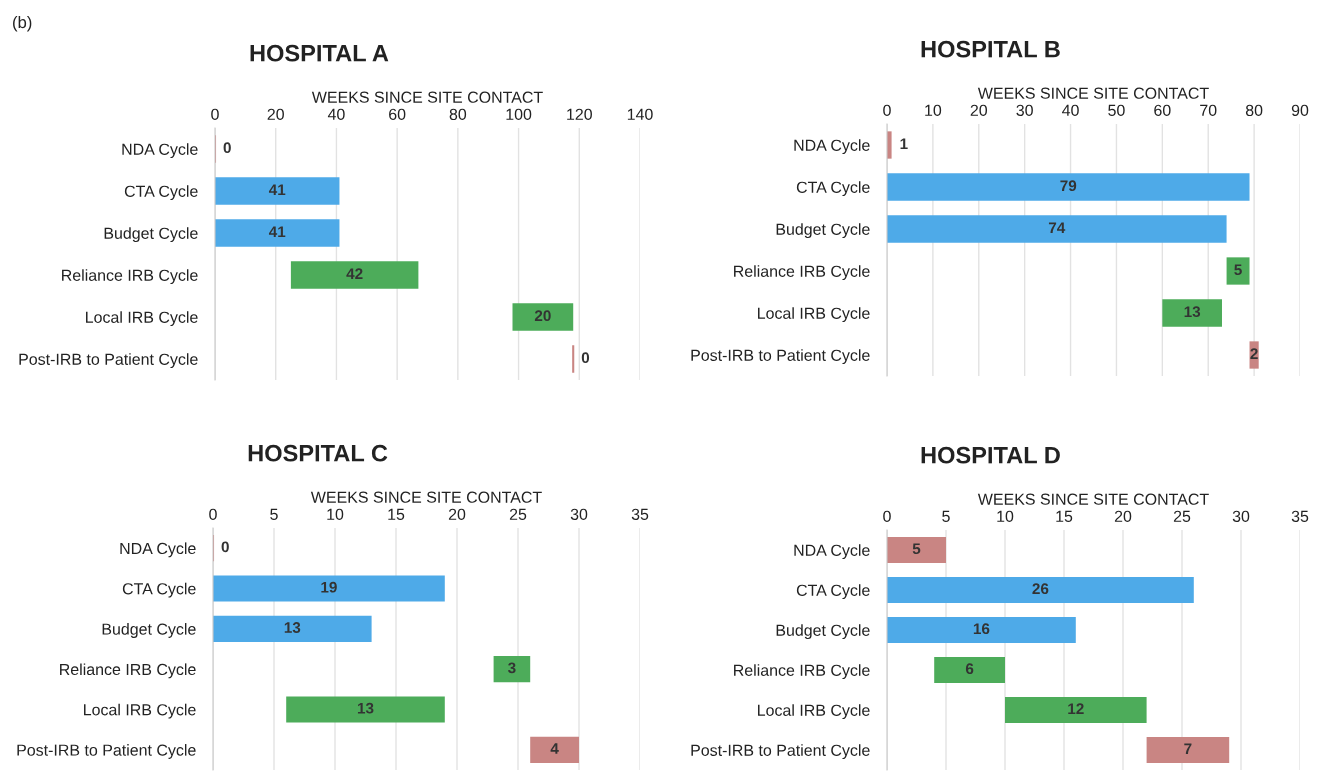  I want to click on data-label: 42, so click(354, 273).